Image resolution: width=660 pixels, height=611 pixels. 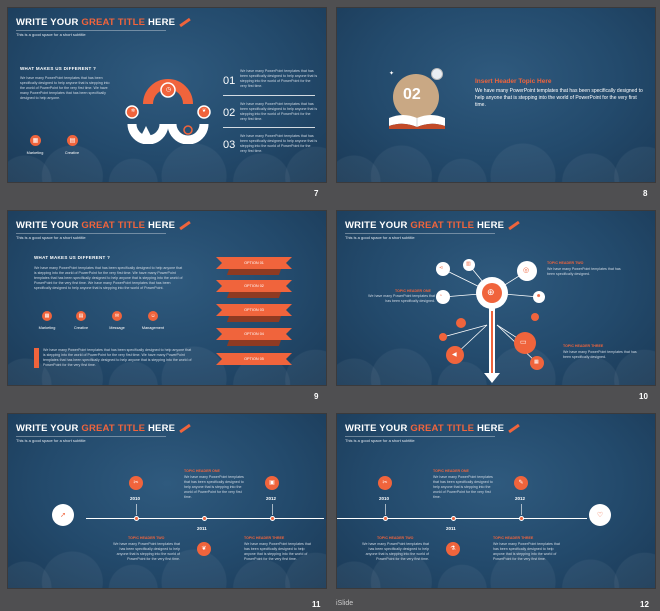 What do you see at coordinates (437, 74) in the screenshot?
I see `moon-icon` at bounding box center [437, 74].